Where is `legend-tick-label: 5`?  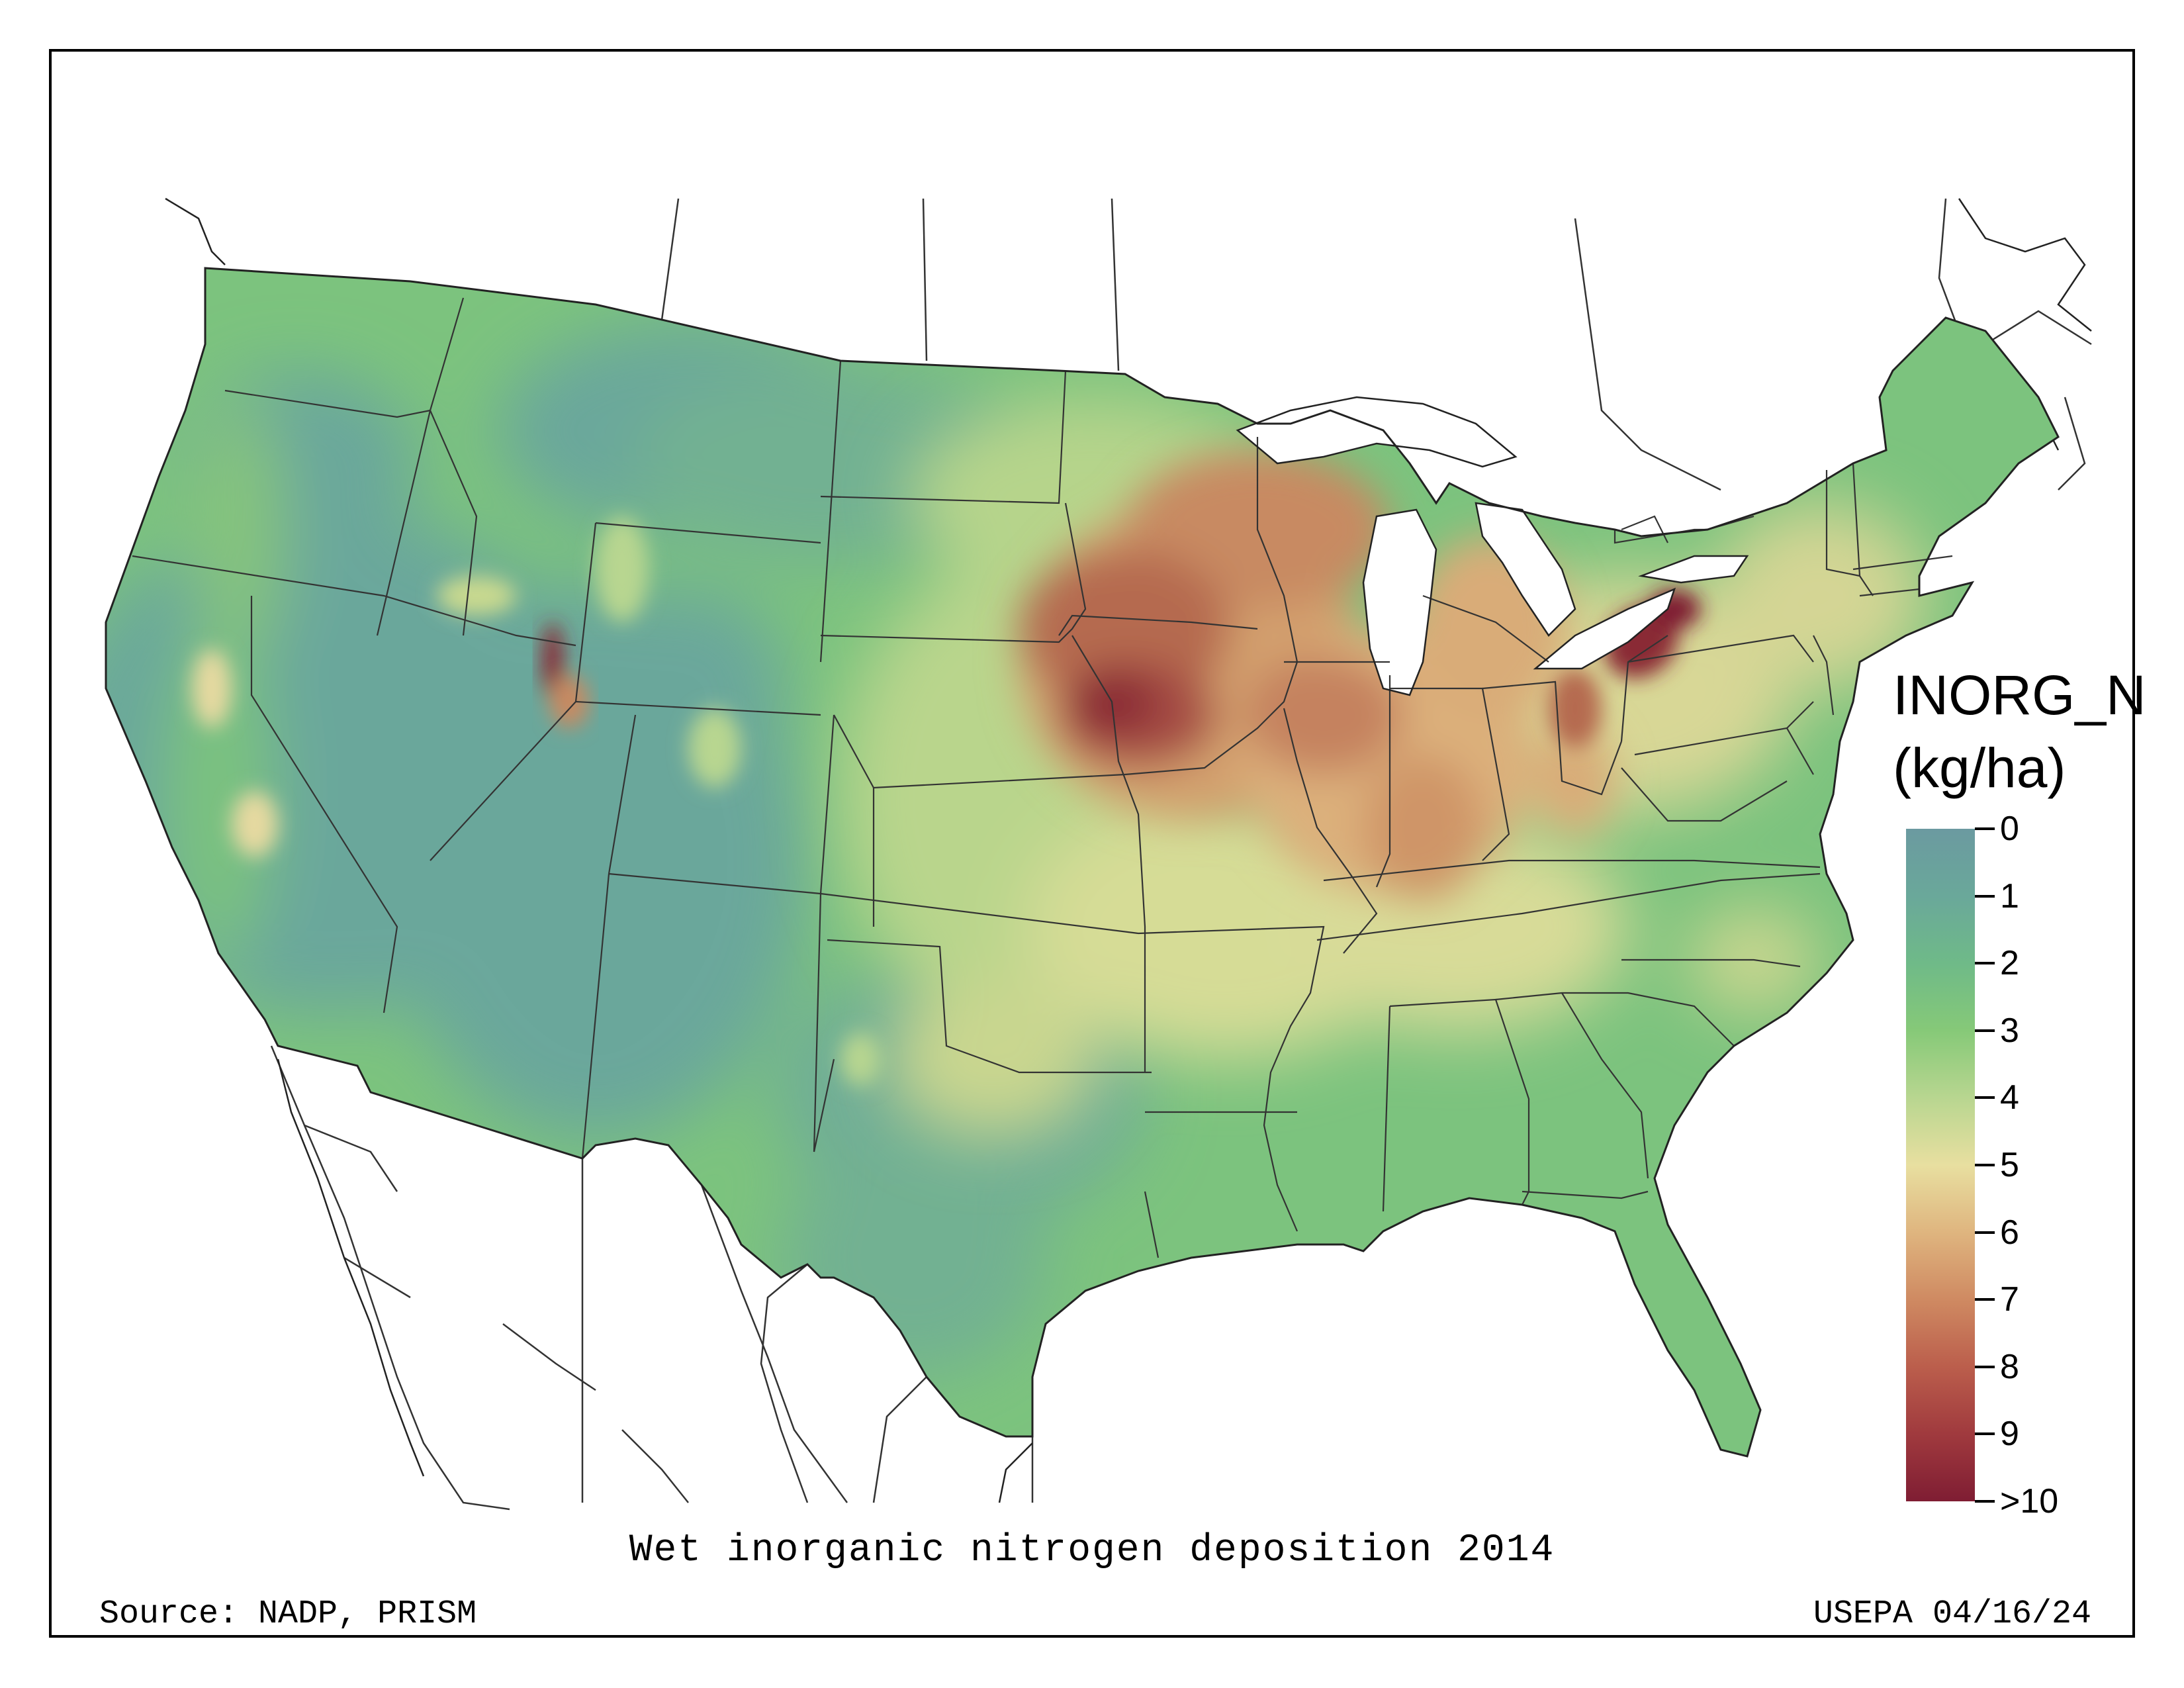 legend-tick-label: 5 is located at coordinates (2009, 1165).